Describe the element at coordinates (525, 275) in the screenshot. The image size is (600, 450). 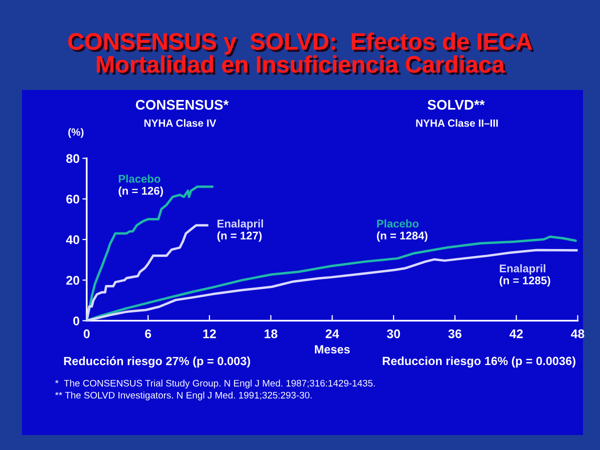
I see `series-label: Enalapril (n = 1285)` at that location.